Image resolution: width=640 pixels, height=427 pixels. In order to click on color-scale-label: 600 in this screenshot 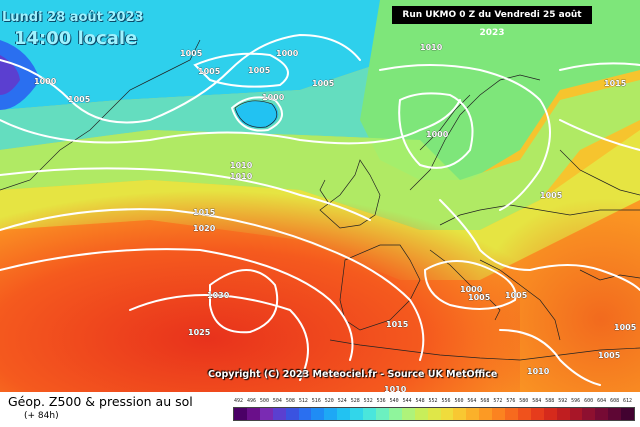, I will do `click(589, 401)`.